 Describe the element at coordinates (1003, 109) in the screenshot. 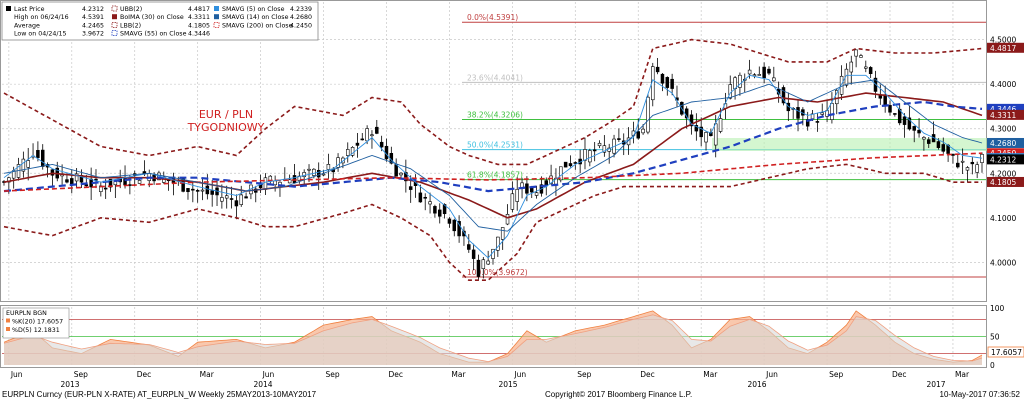

I see `price-tag-text: 4.3446` at that location.